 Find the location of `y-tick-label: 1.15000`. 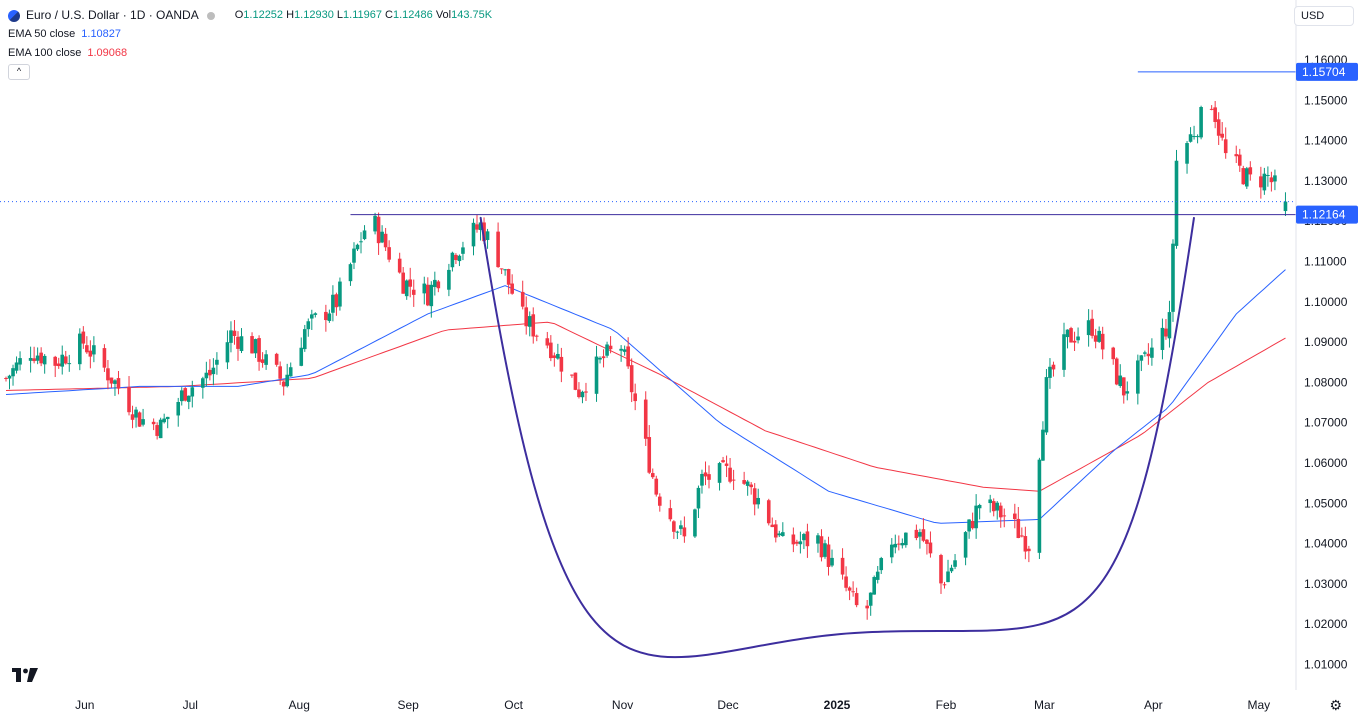

y-tick-label: 1.15000 is located at coordinates (1326, 100).